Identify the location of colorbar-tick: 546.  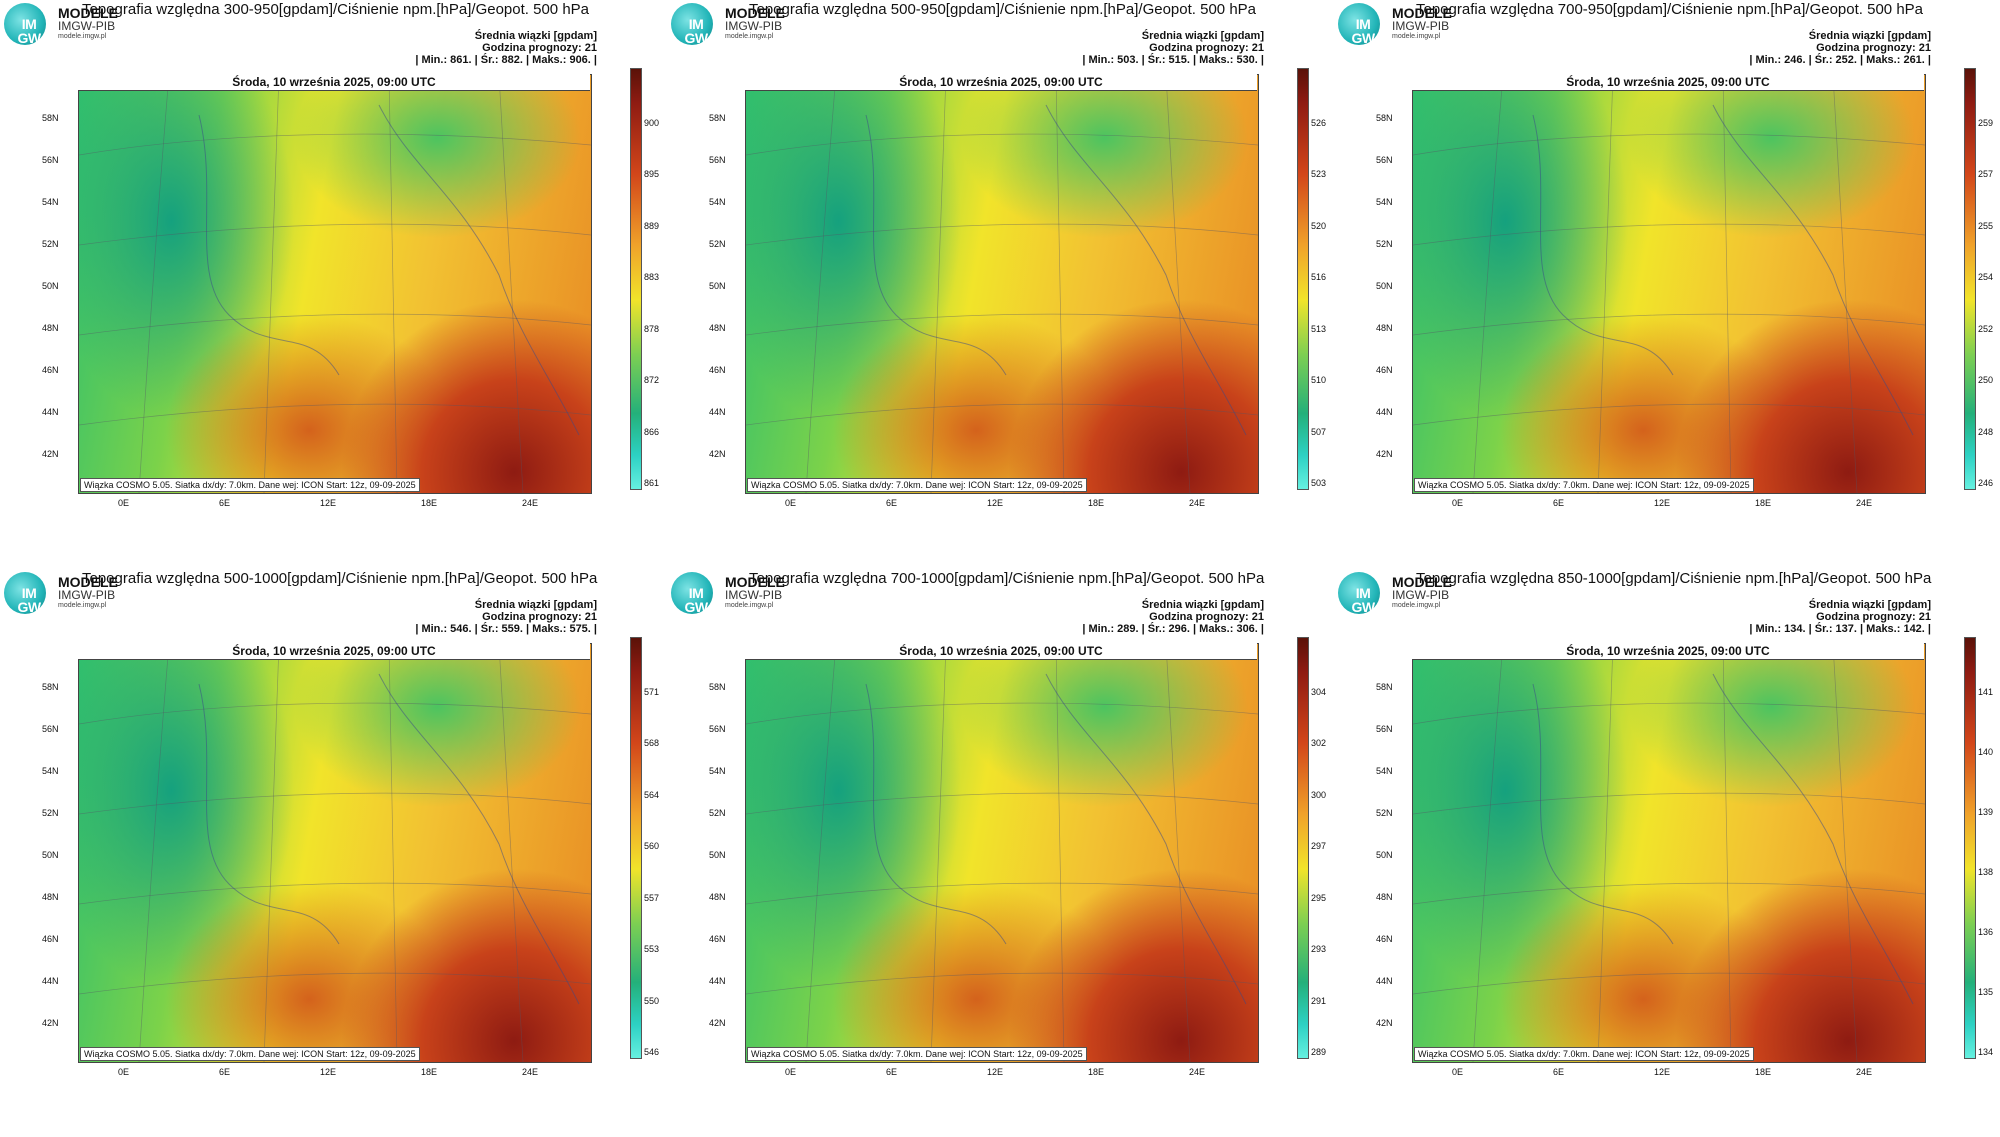
(652, 1052).